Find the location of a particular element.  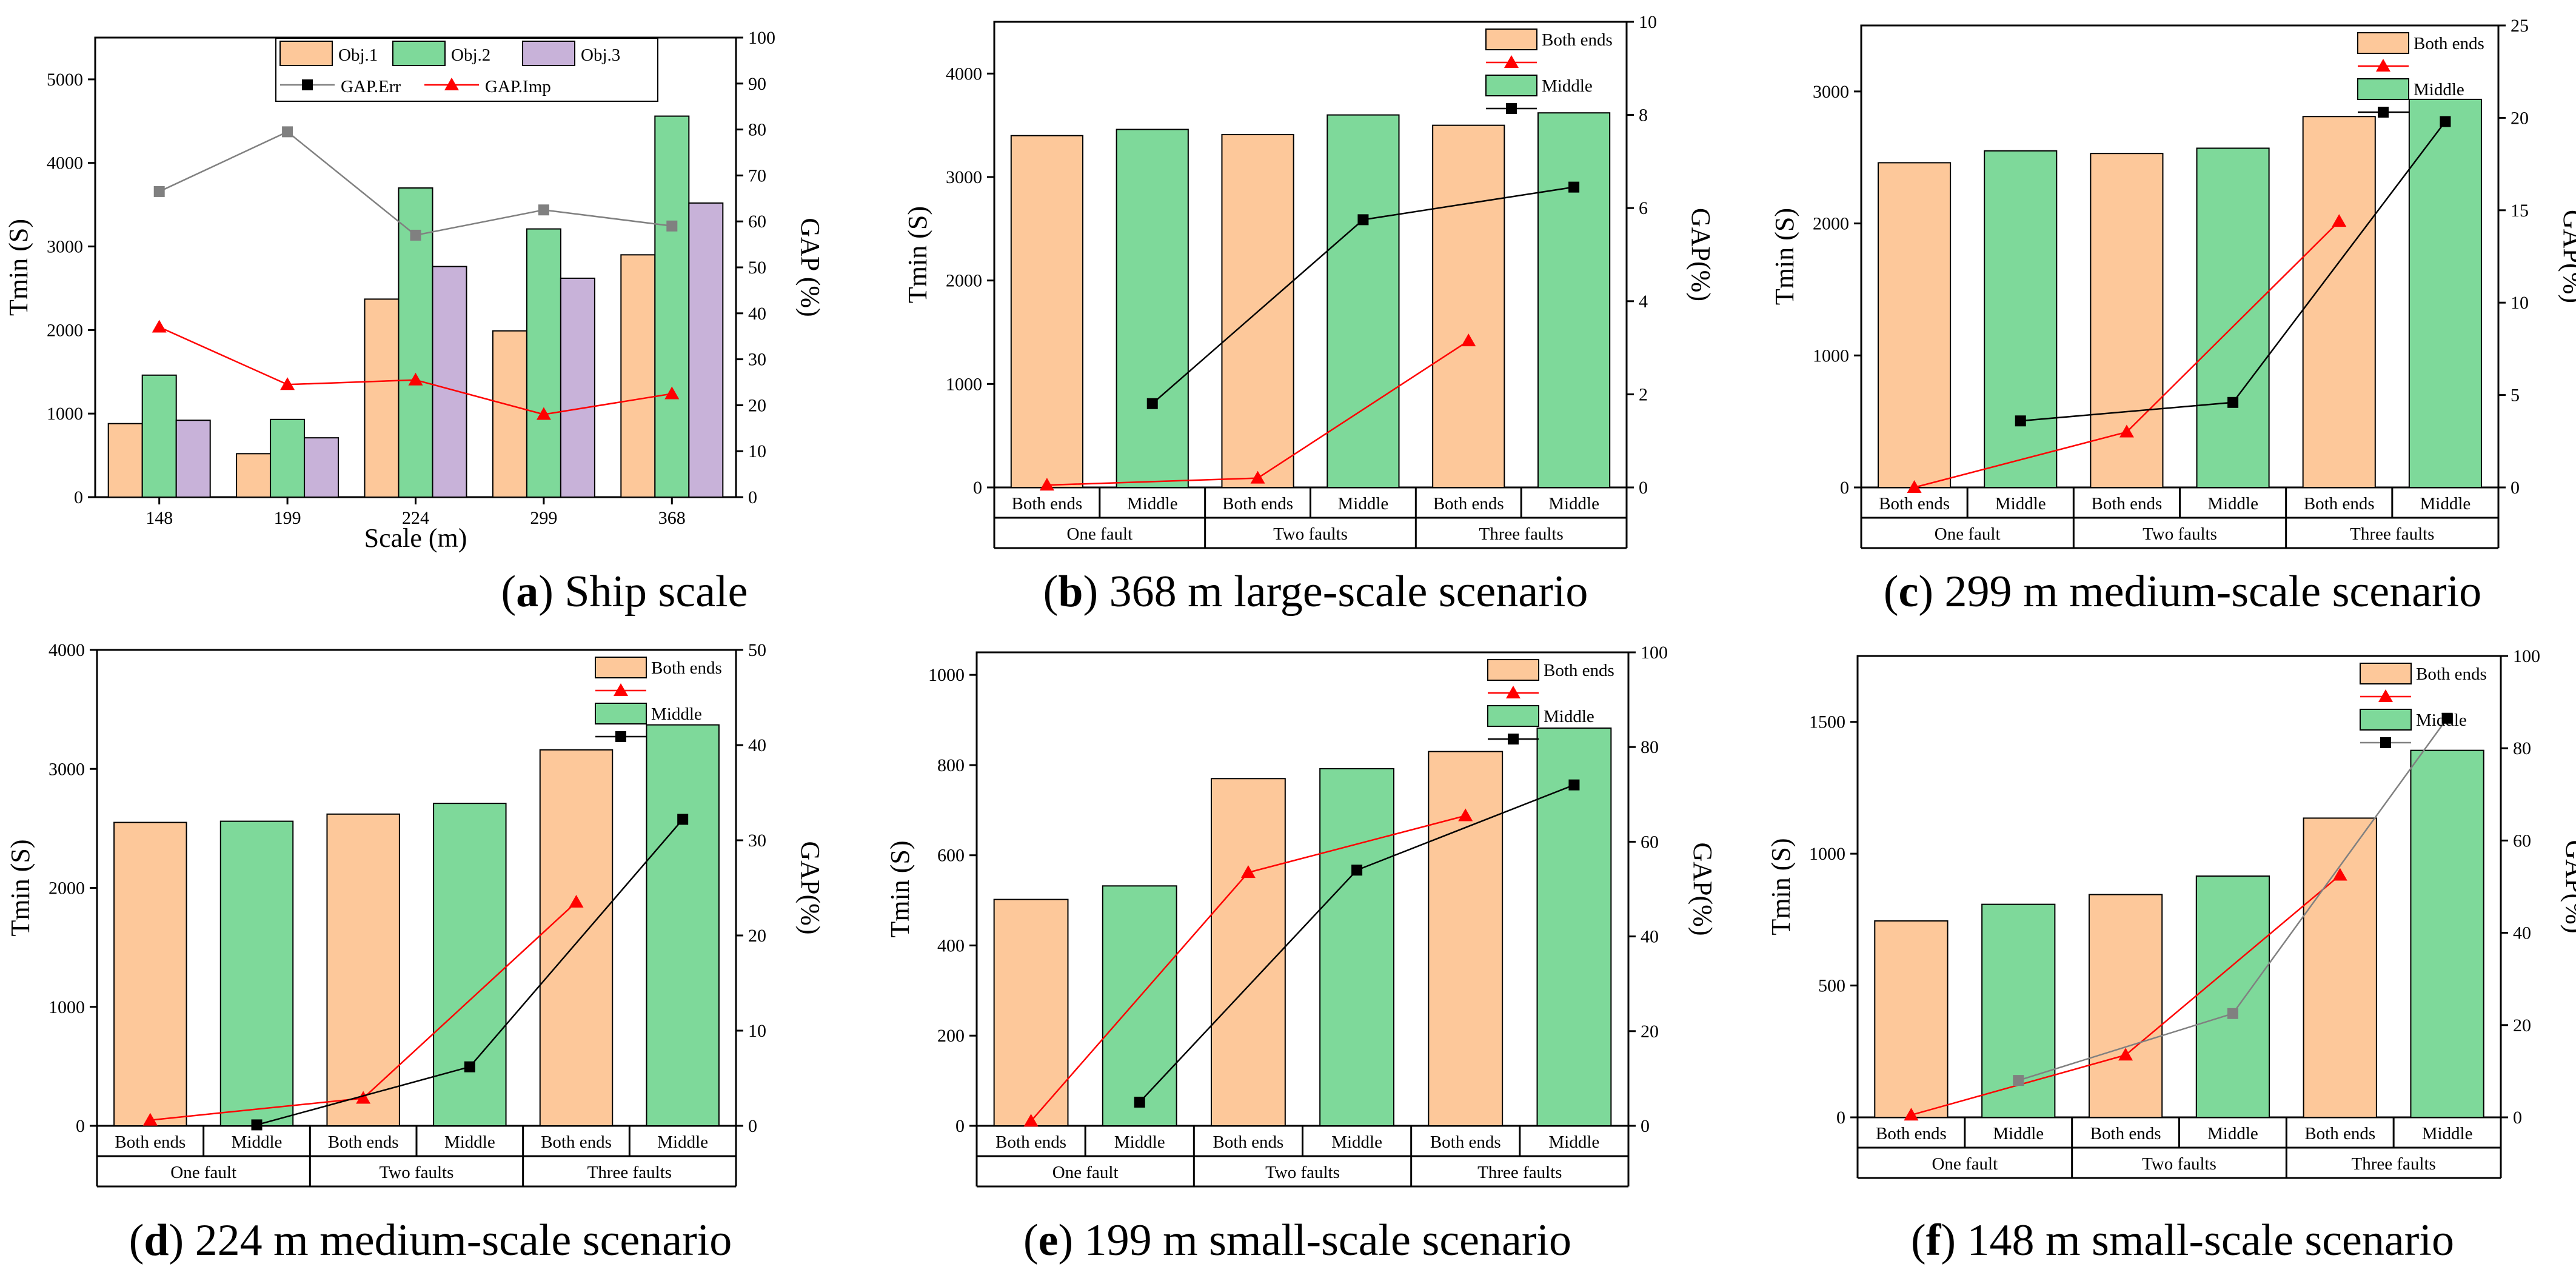

point-gap-imp is located at coordinates (287, 383).